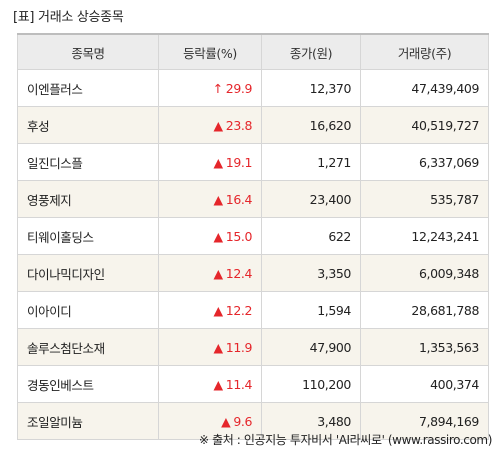 The width and height of the screenshot is (503, 451). I want to click on stock-name: 솔루스첨단소재, so click(88, 347).